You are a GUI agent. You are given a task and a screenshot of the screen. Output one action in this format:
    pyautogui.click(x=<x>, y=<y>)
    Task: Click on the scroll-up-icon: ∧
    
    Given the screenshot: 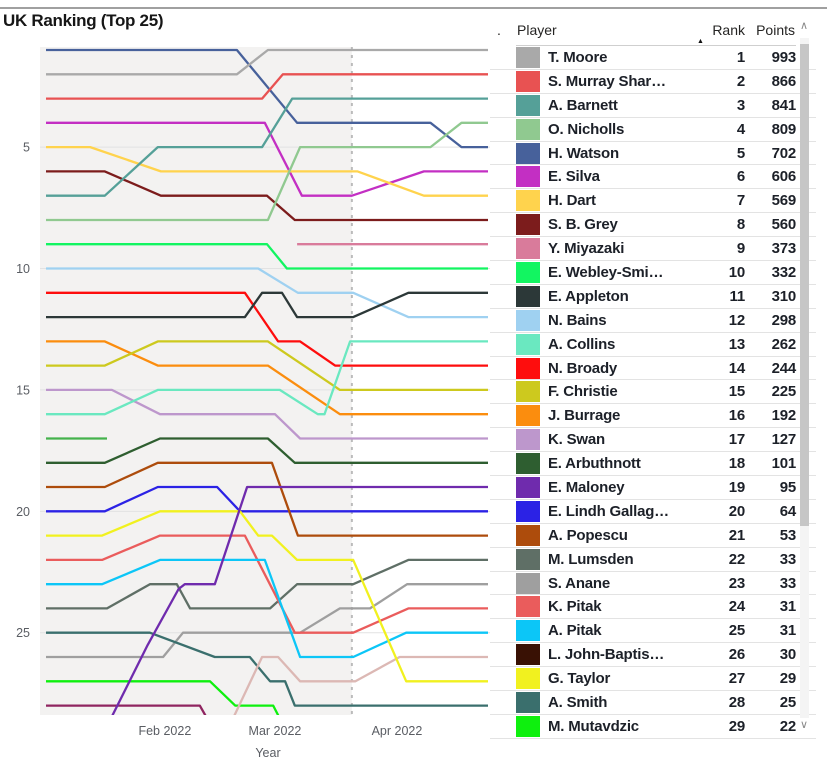 What is the action you would take?
    pyautogui.click(x=804, y=26)
    